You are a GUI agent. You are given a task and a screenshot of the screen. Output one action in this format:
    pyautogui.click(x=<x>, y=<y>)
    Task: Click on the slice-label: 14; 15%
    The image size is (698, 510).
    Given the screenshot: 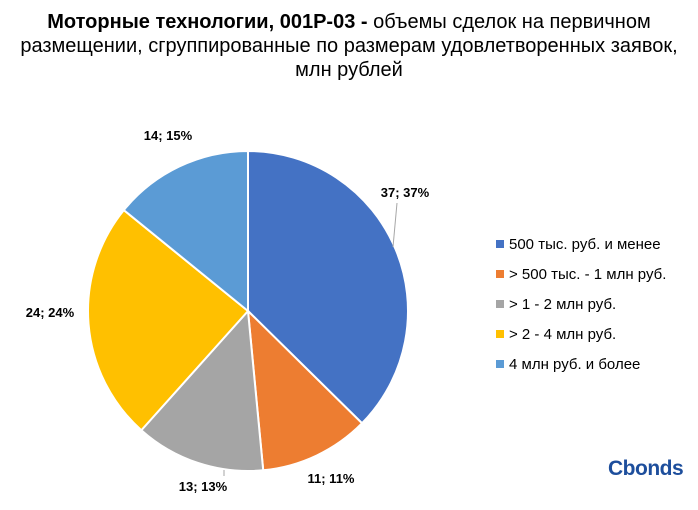 What is the action you would take?
    pyautogui.click(x=168, y=135)
    